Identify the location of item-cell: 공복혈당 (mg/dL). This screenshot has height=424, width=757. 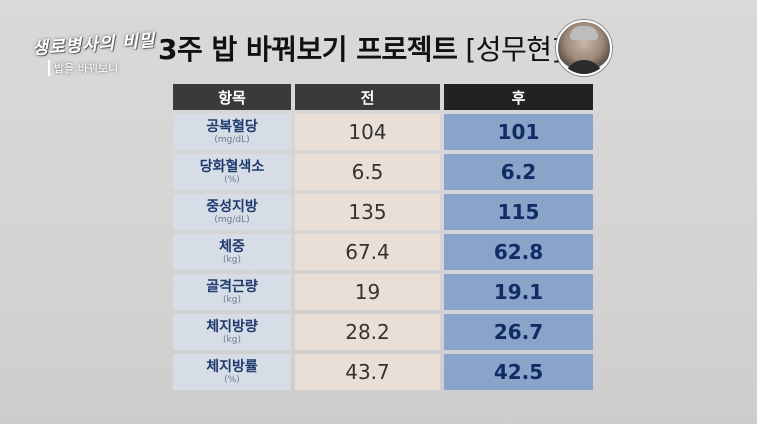
(232, 132).